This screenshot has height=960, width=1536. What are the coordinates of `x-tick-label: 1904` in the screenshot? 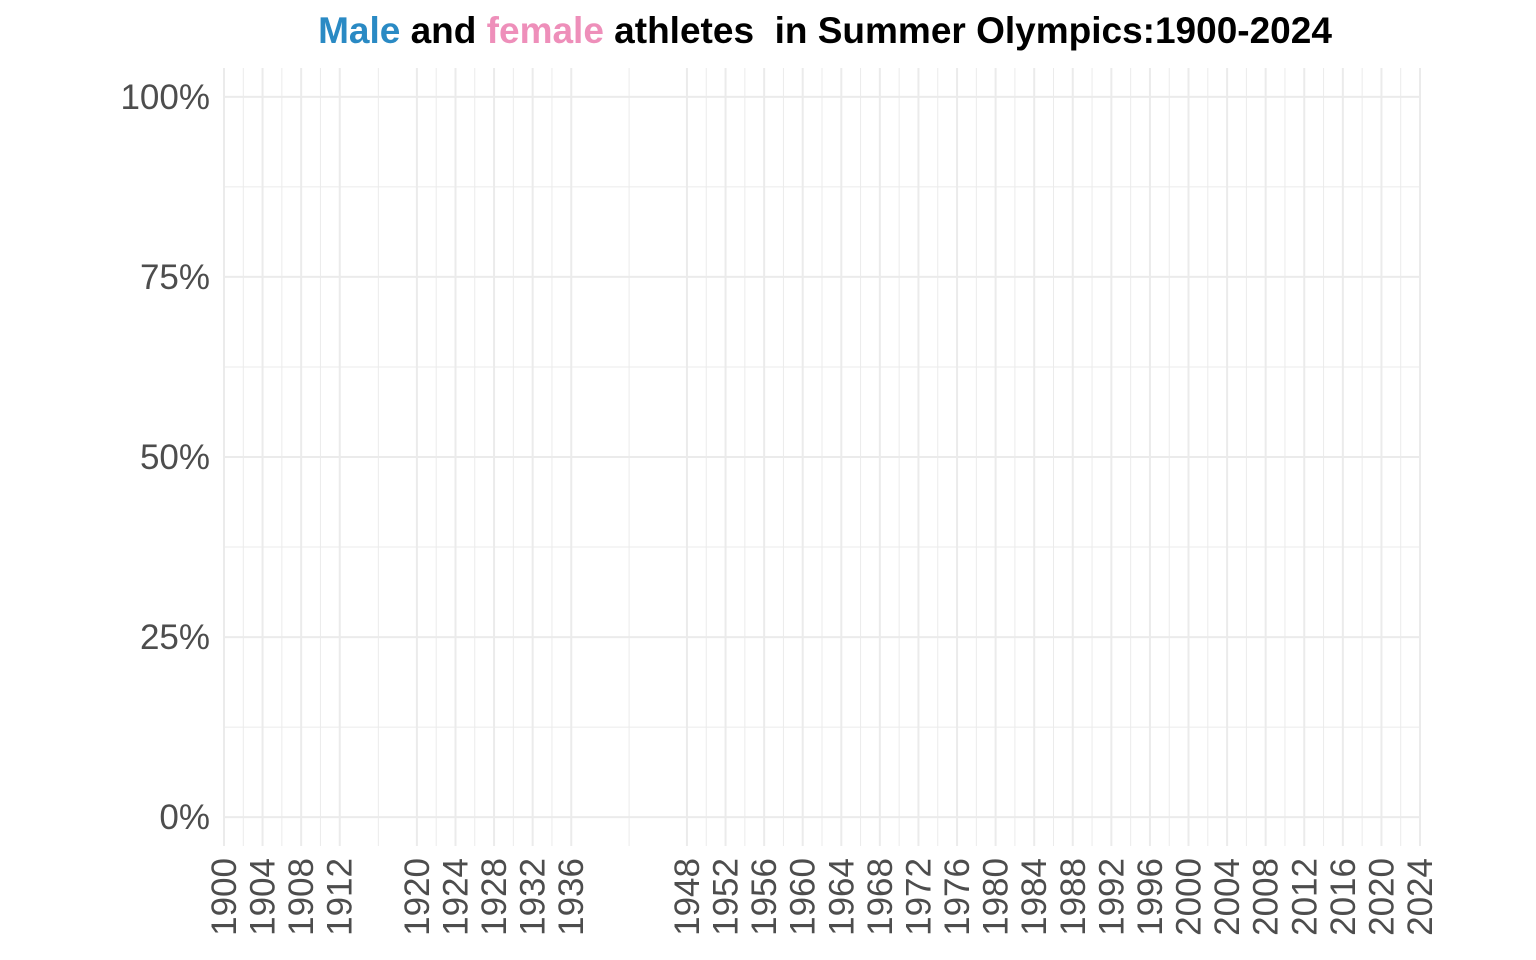 It's located at (263, 897).